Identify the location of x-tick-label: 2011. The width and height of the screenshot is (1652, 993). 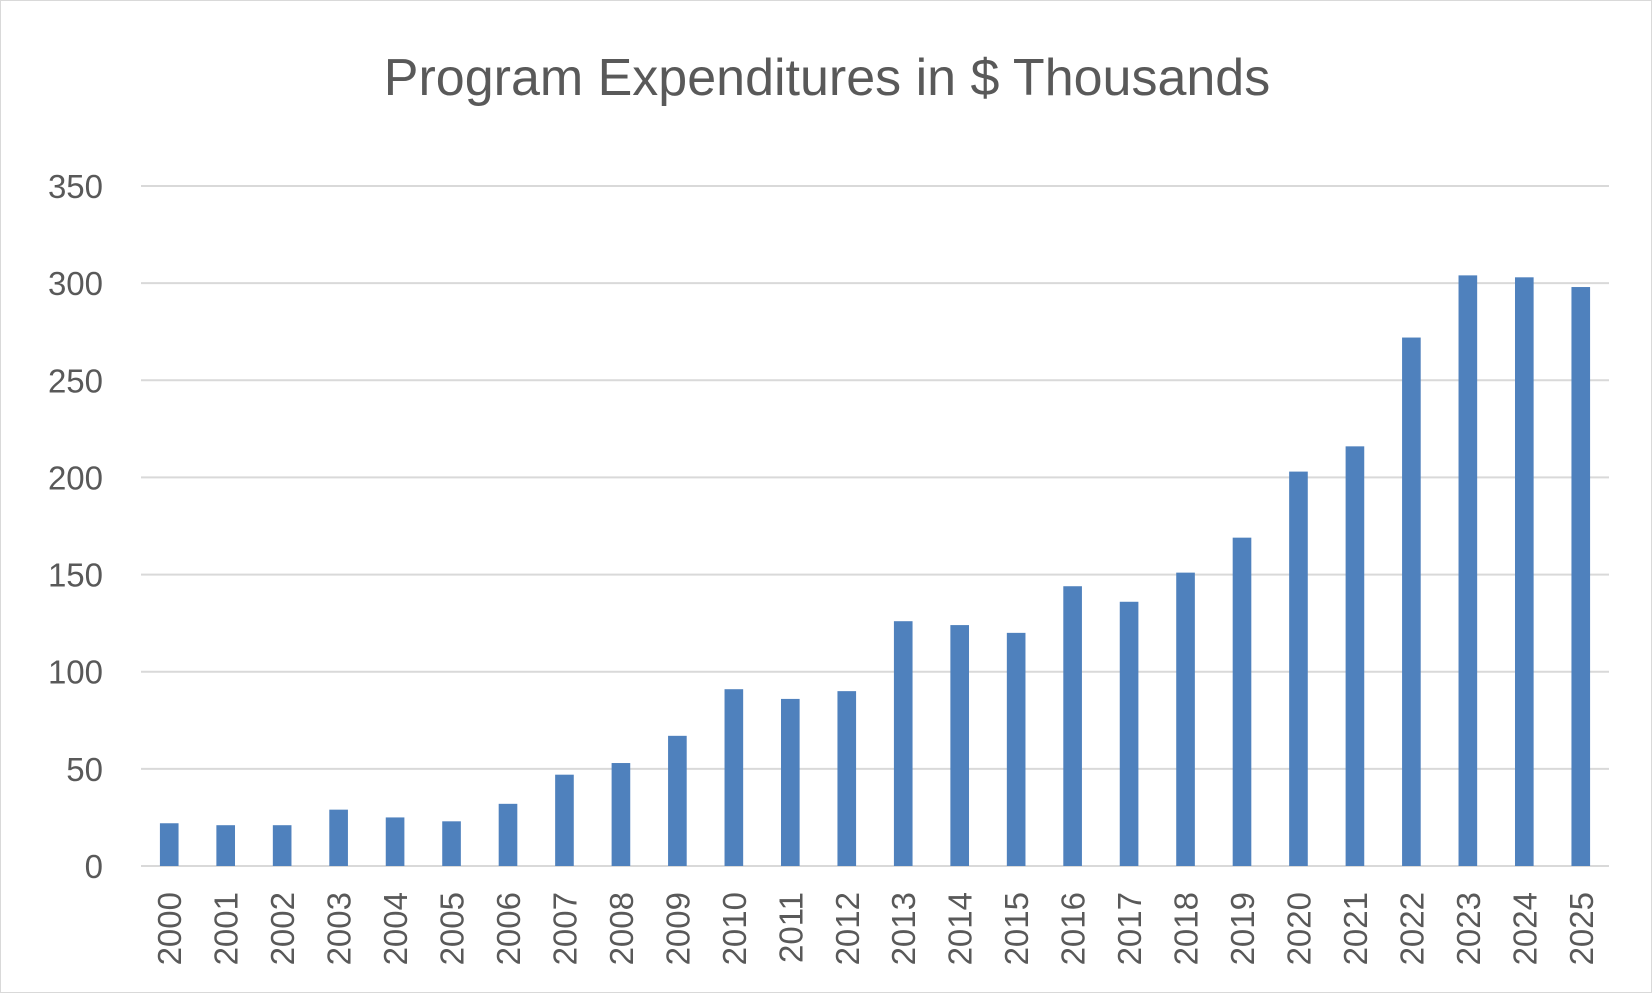
(790, 927).